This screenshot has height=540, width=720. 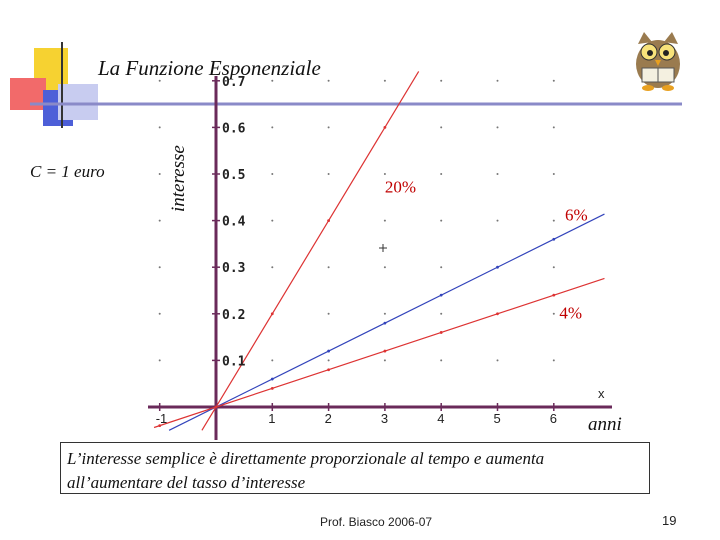 What do you see at coordinates (233, 175) in the screenshot?
I see `y-tick-label: 0.5` at bounding box center [233, 175].